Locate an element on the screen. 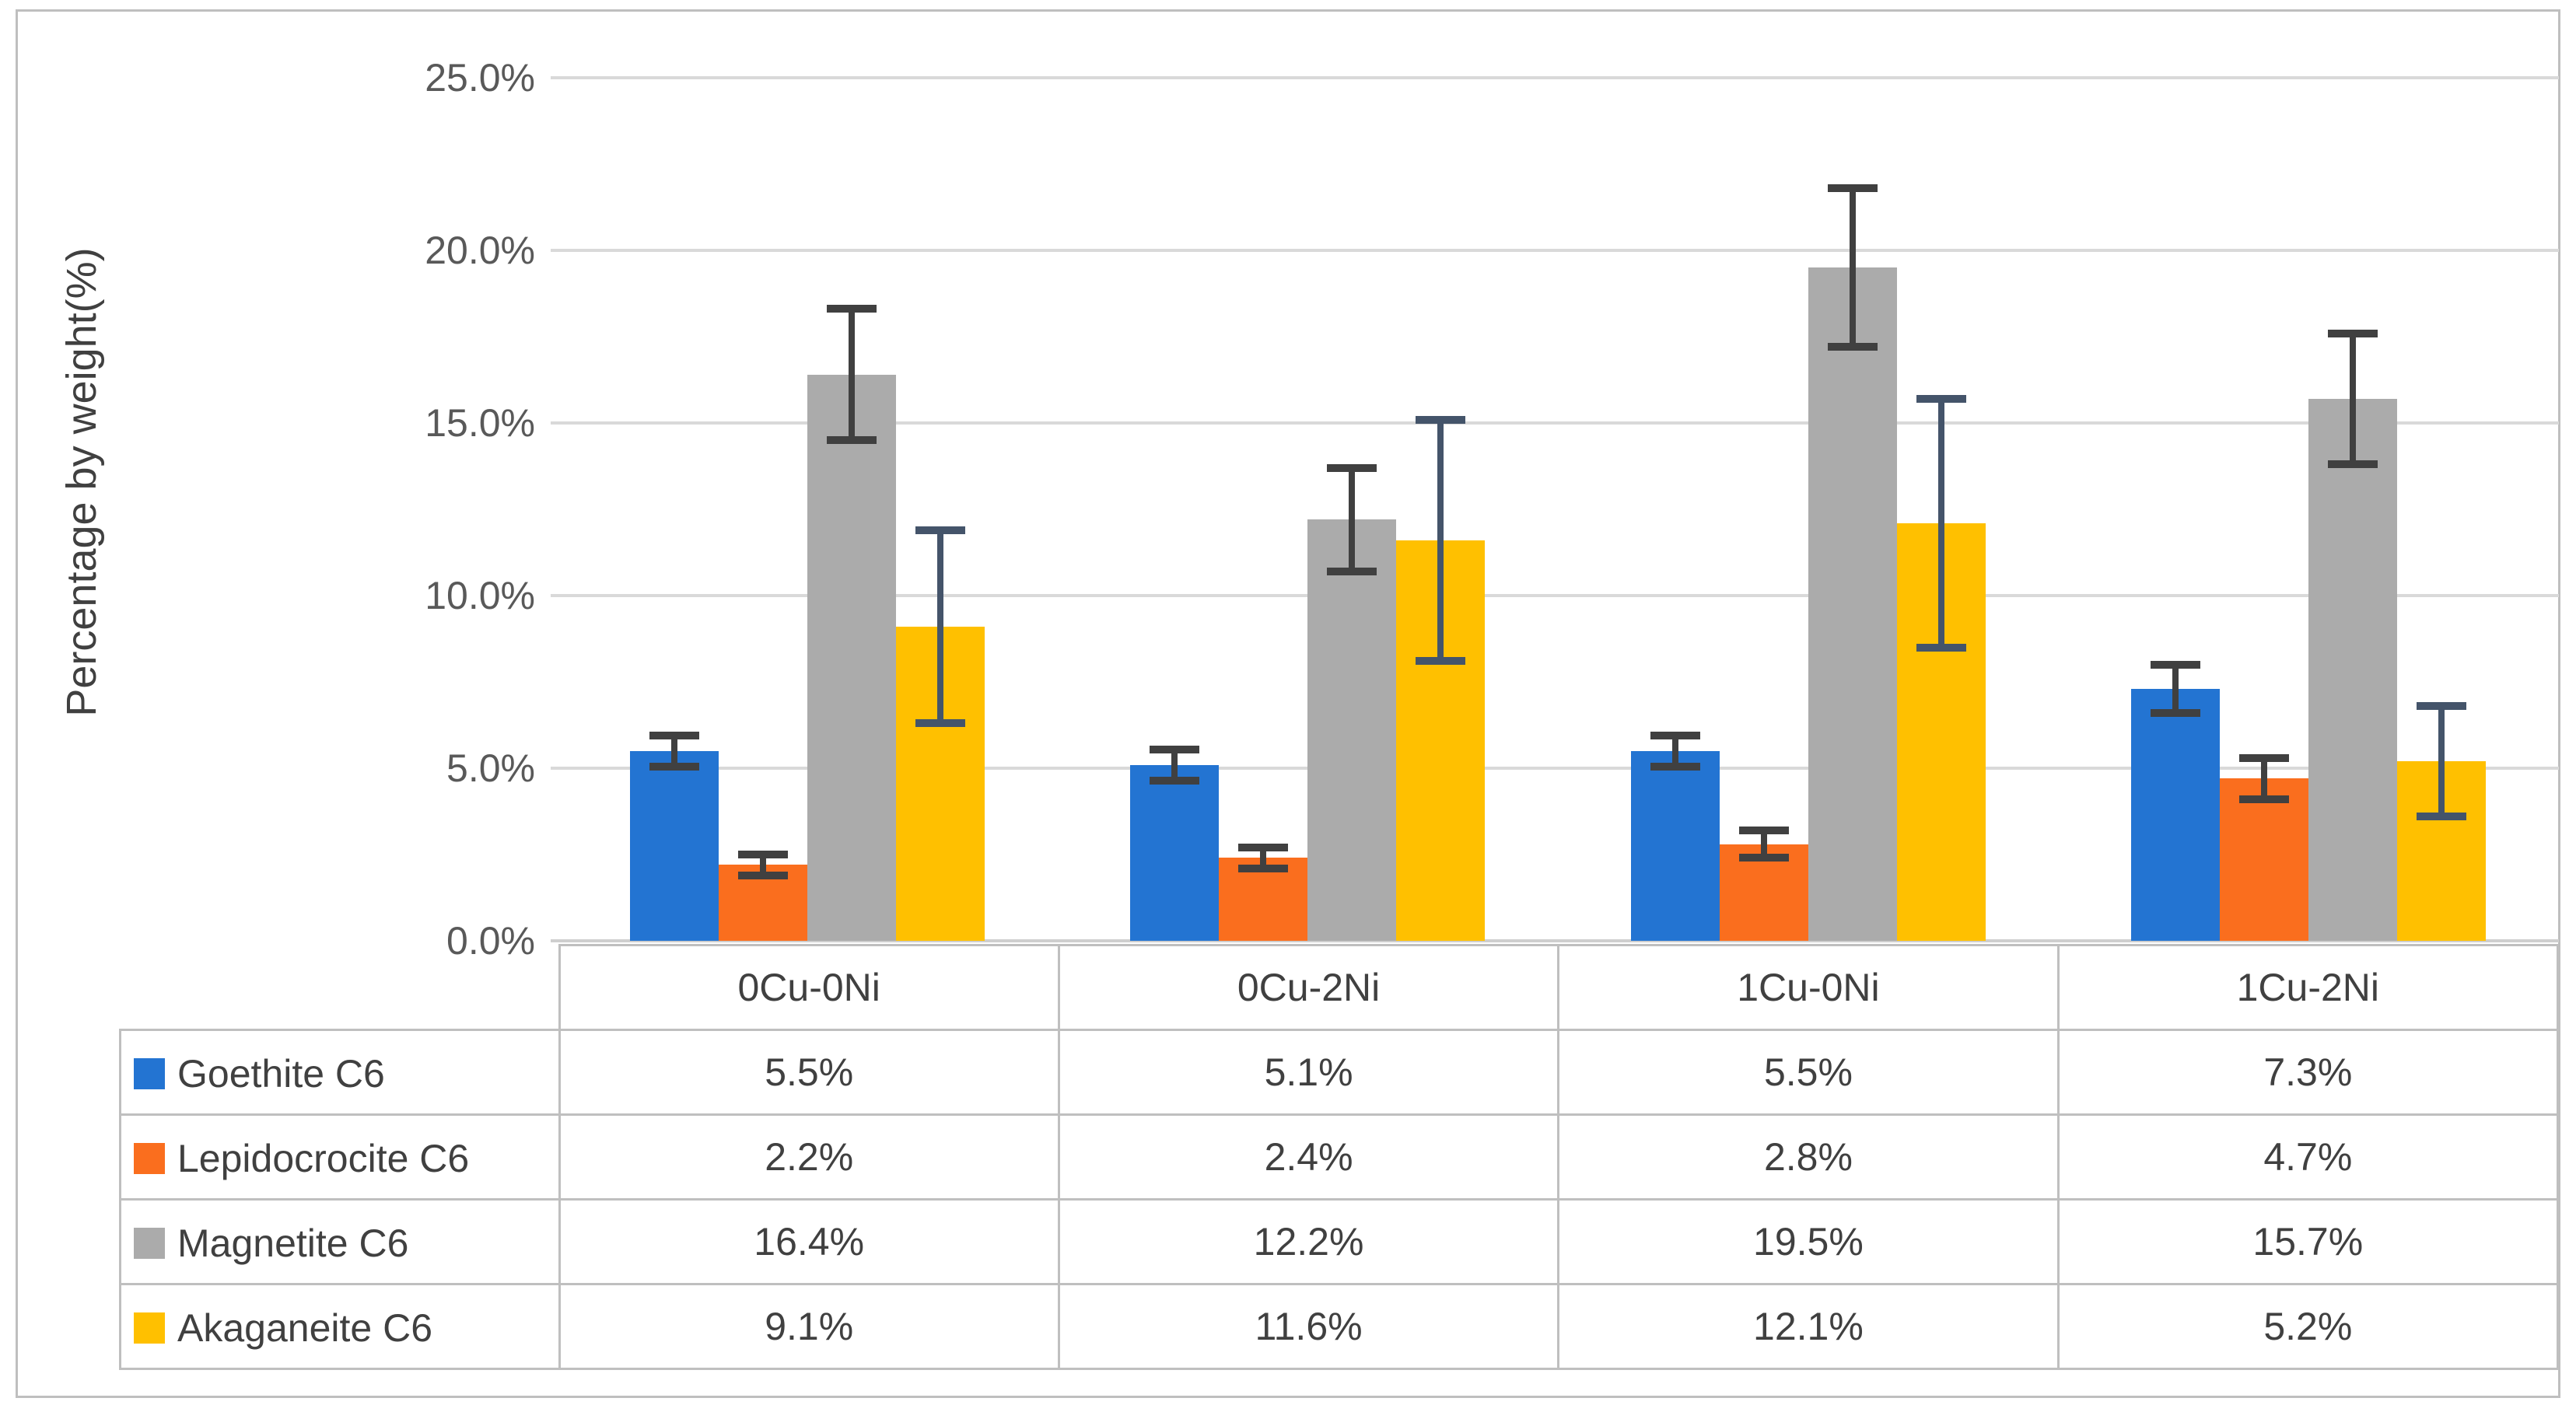  y-axis-title-wrap: Percentage by weight(%) is located at coordinates (81, 482).